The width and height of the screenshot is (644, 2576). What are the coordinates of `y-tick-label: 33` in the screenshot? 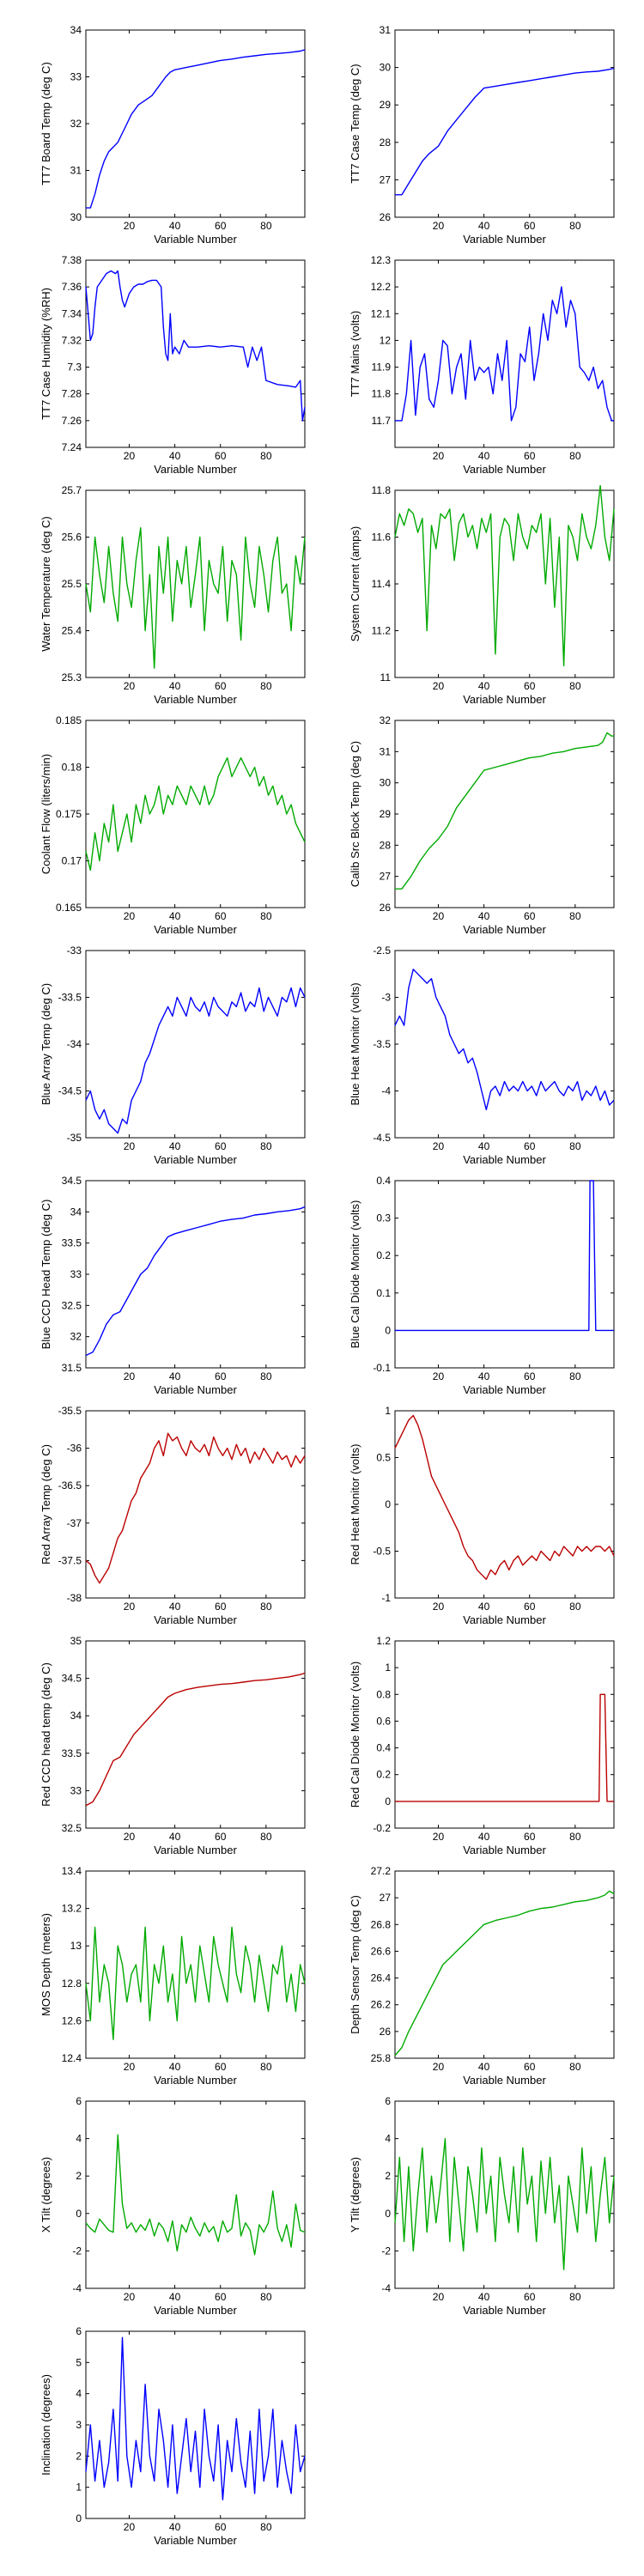 It's located at (76, 1790).